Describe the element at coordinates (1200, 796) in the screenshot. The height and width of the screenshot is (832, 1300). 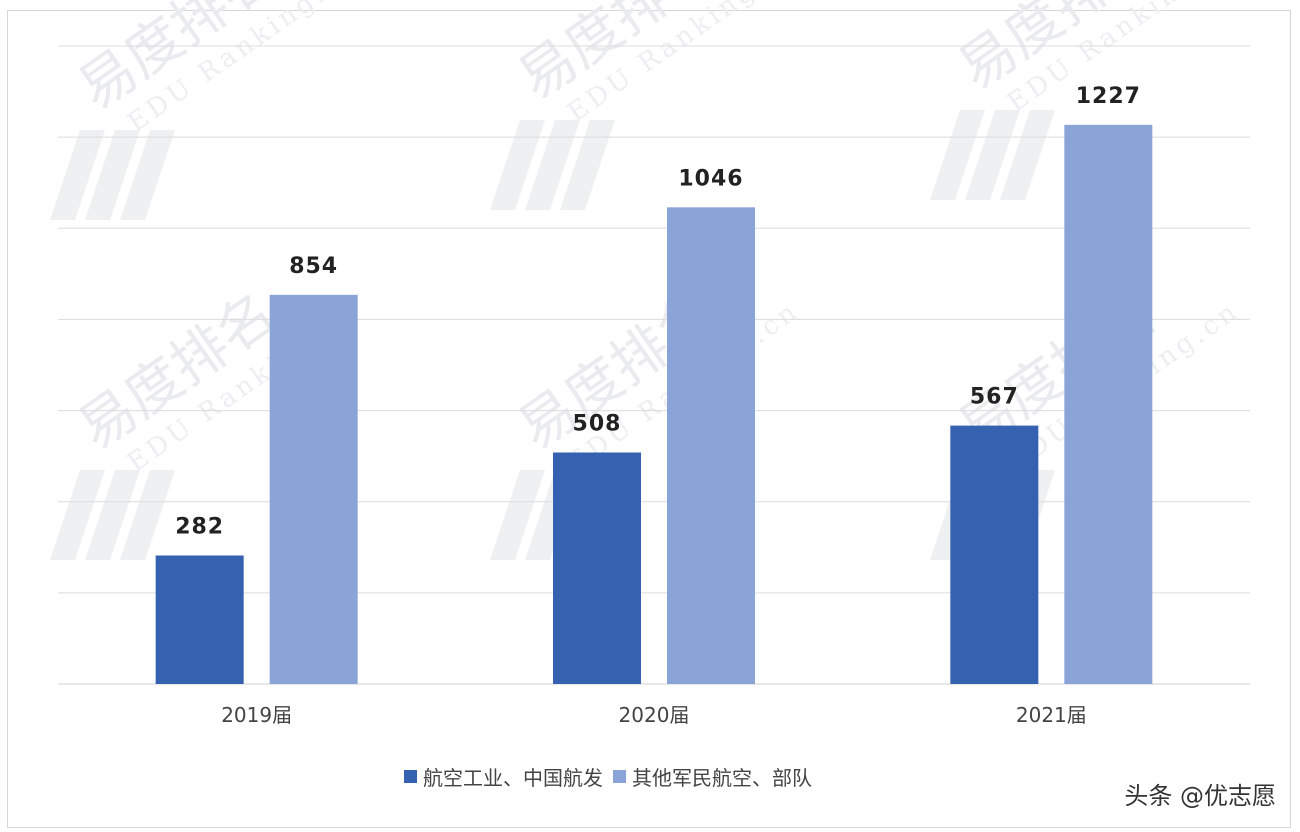
I see `source-credit: 头条 @优志愿` at that location.